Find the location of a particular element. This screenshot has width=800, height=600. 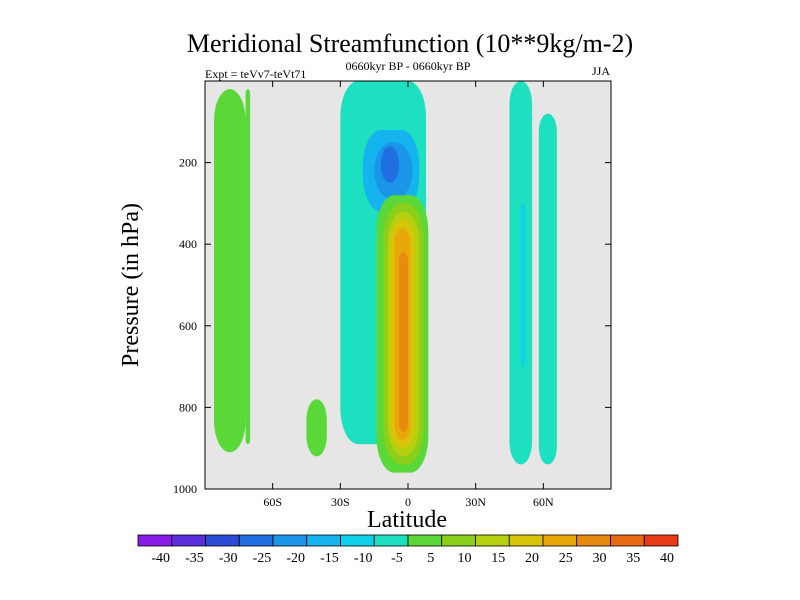

x-tick-label: 0 is located at coordinates (408, 502).